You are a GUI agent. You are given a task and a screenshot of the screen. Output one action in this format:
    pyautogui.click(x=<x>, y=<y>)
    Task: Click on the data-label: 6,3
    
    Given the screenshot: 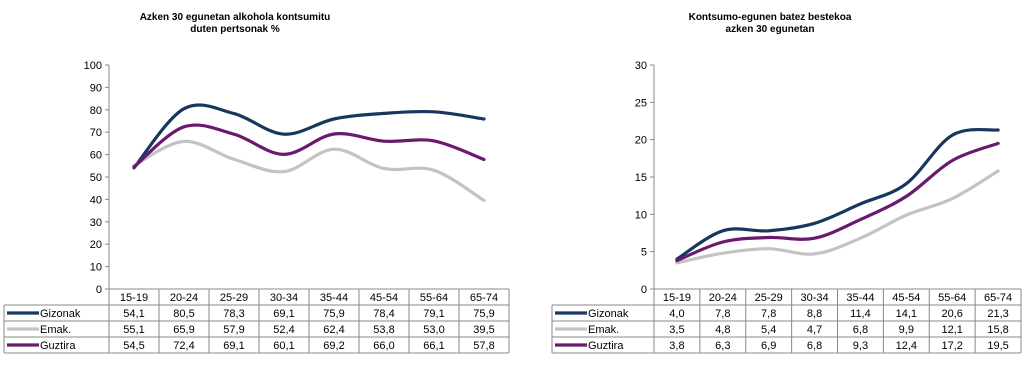 What is the action you would take?
    pyautogui.click(x=722, y=346)
    